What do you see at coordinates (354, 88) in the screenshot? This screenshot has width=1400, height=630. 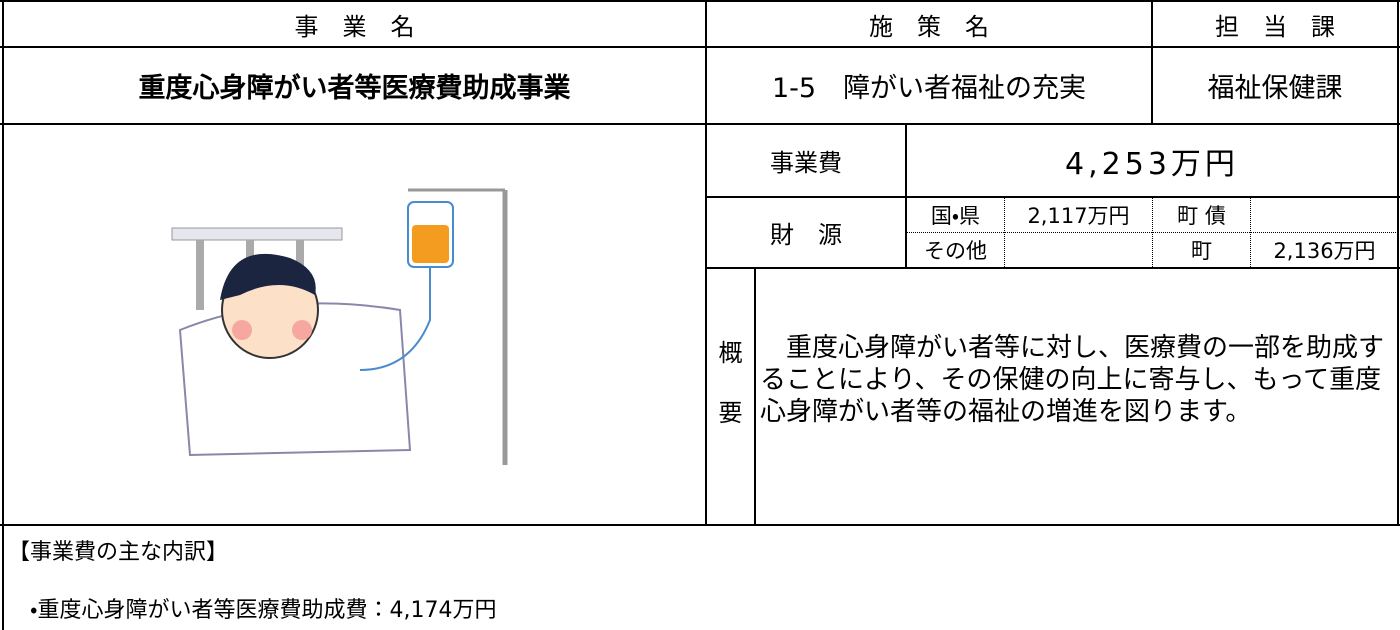 I see `project-name: 重度心身障がい者等医療費助成事業` at bounding box center [354, 88].